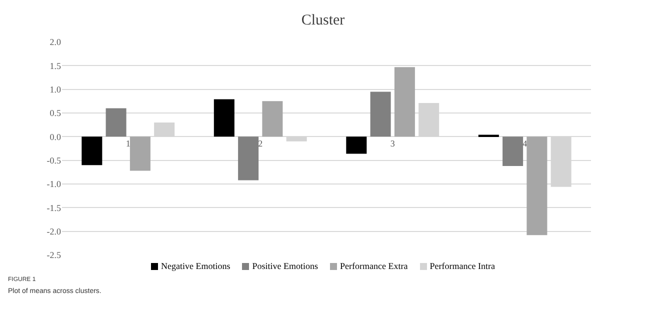 The width and height of the screenshot is (646, 323). Describe the element at coordinates (54, 160) in the screenshot. I see `y-tick-label: -0.5` at that location.